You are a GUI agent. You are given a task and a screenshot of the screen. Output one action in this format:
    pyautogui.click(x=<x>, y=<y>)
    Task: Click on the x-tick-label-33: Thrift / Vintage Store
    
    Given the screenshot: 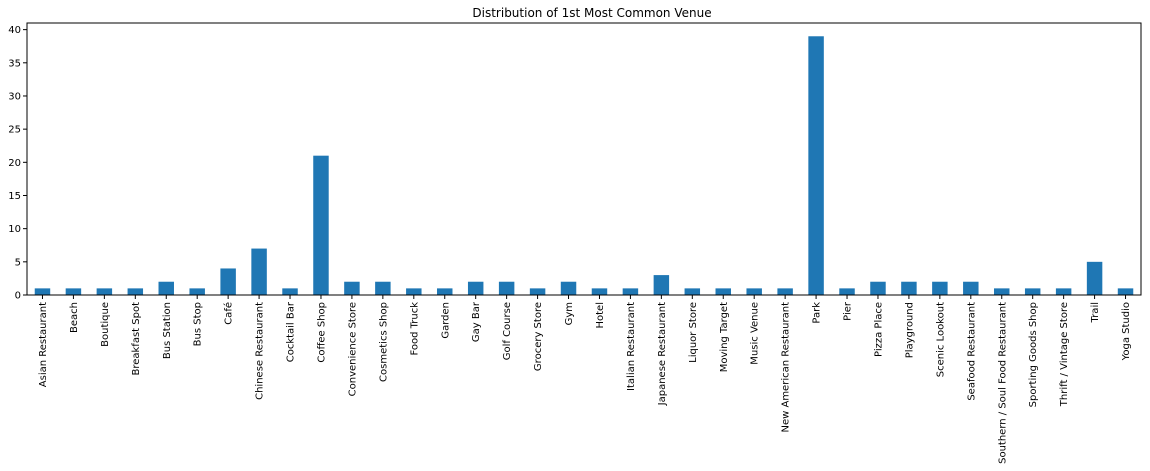 What is the action you would take?
    pyautogui.click(x=1064, y=354)
    